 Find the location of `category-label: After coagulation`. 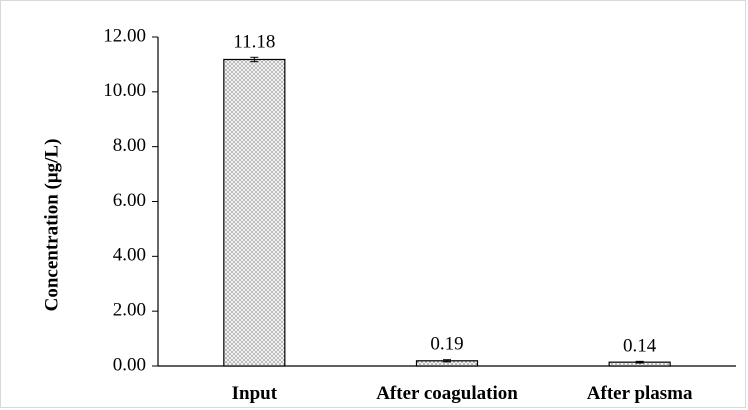

category-label: After coagulation is located at coordinates (447, 393).